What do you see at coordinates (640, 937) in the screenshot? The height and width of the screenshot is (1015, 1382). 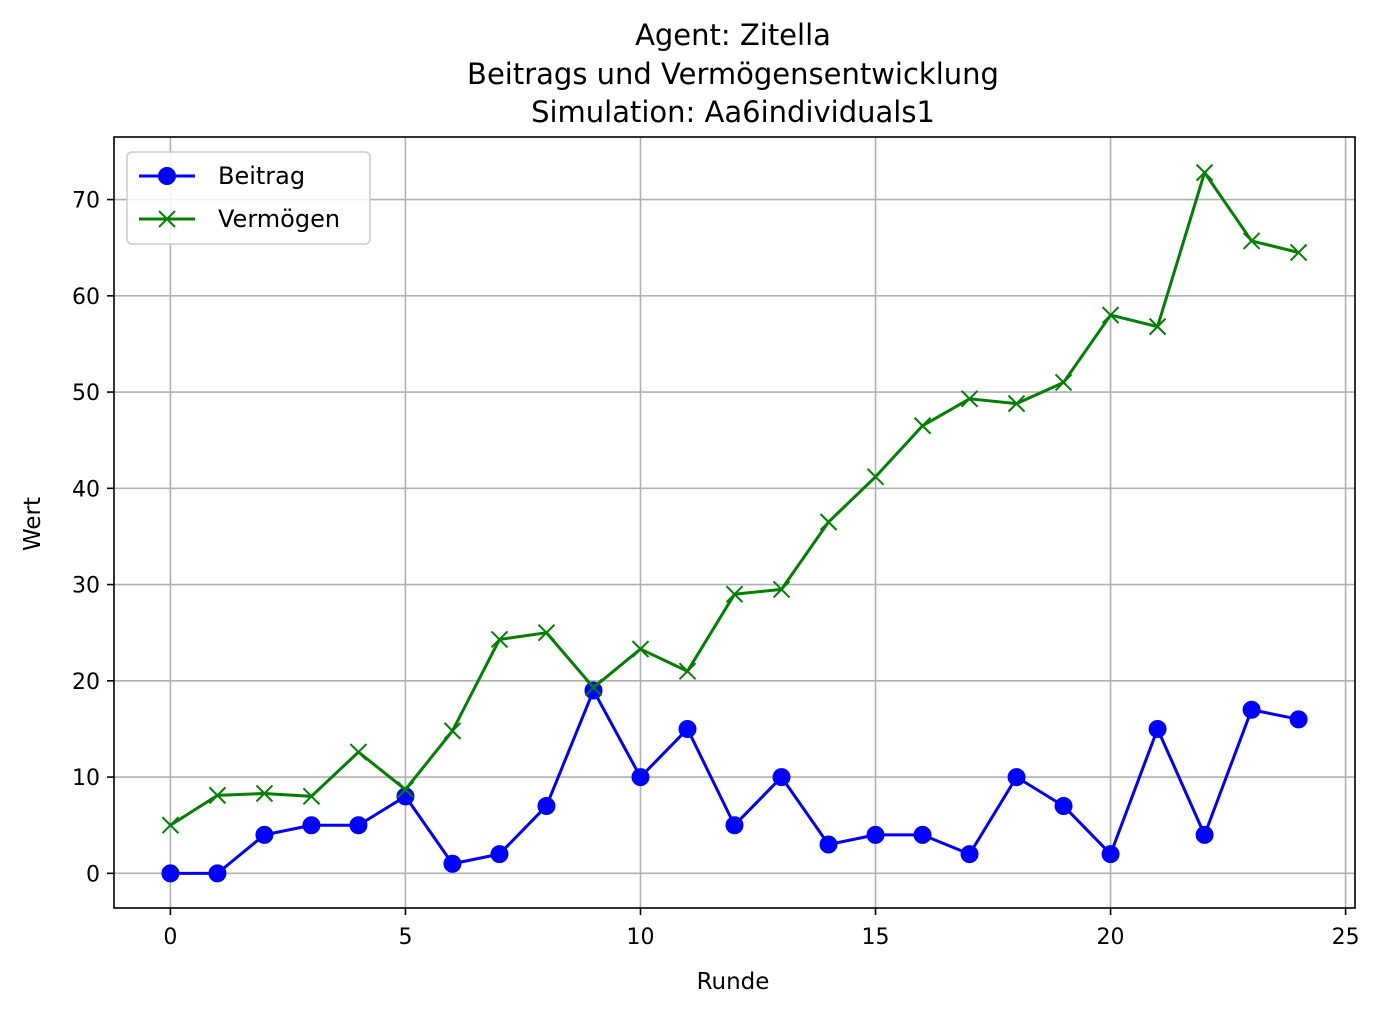 I see `x-tick-label: 10` at bounding box center [640, 937].